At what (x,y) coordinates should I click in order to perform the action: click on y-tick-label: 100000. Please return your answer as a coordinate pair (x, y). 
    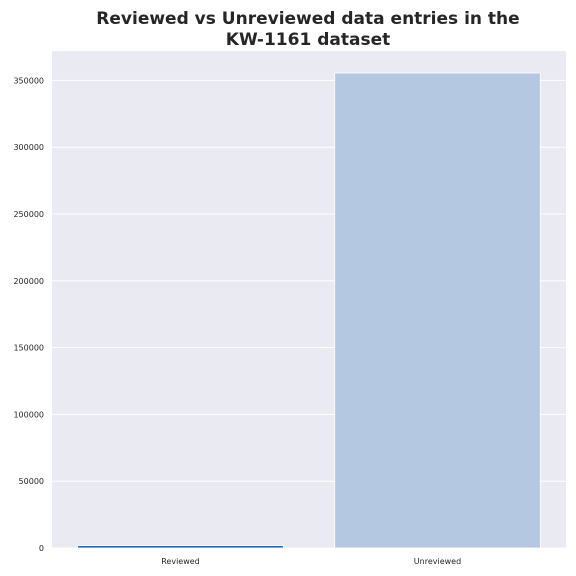
    Looking at the image, I should click on (28, 414).